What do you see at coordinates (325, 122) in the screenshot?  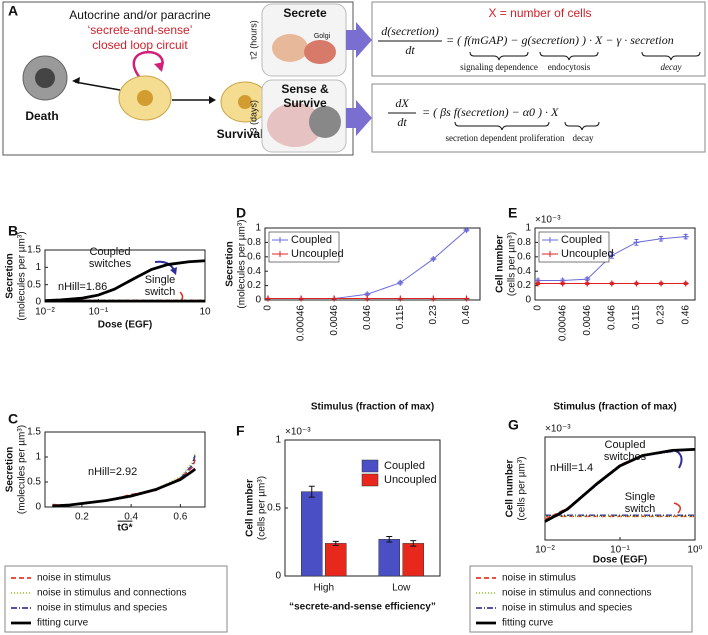 I see `survive-icon` at bounding box center [325, 122].